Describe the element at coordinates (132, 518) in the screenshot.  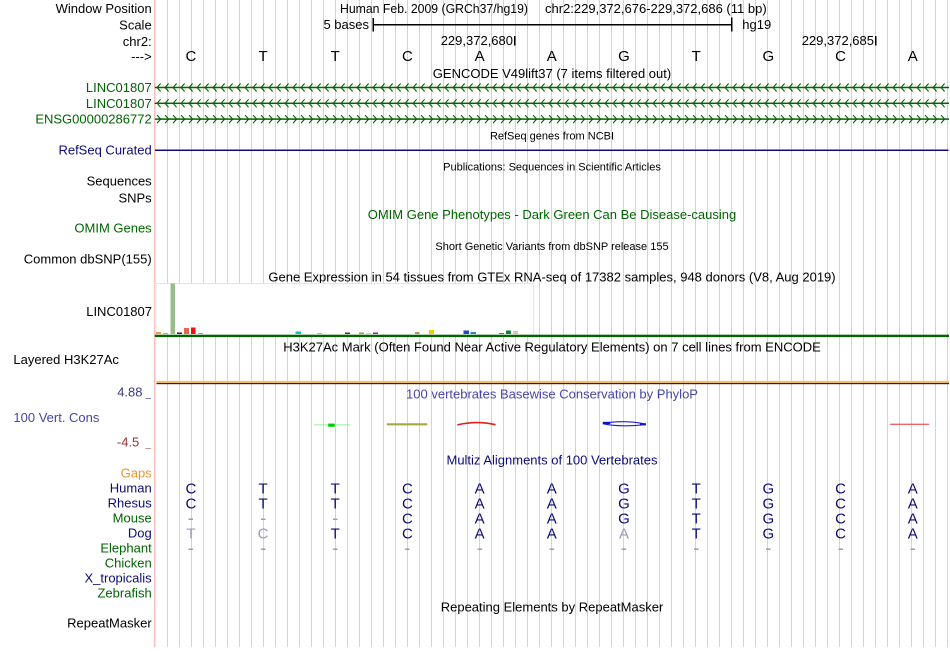
I see `svg-text: Mouse` at that location.